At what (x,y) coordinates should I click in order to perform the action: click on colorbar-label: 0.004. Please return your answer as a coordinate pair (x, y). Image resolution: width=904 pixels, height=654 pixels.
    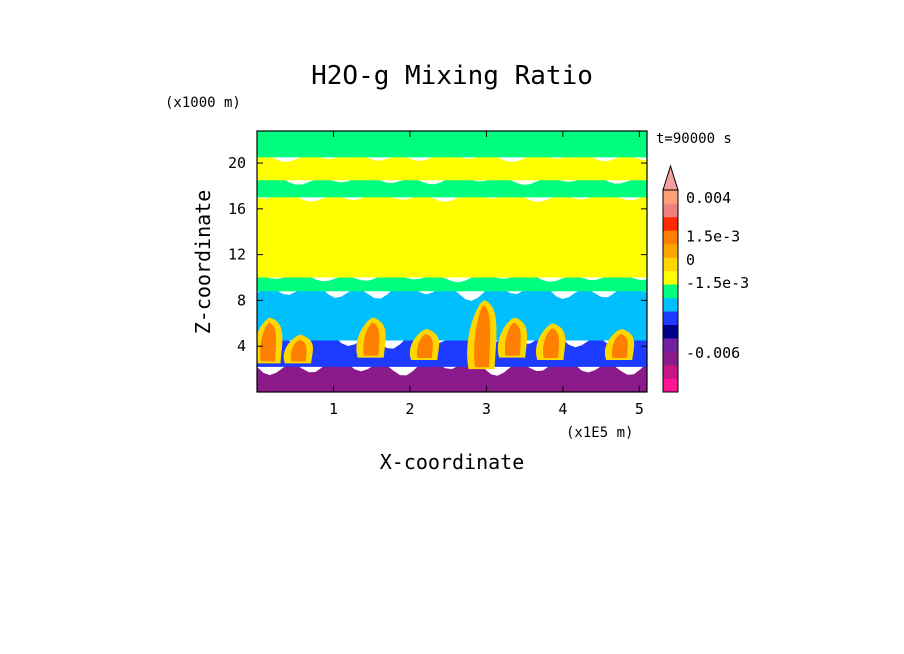
    Looking at the image, I should click on (708, 198).